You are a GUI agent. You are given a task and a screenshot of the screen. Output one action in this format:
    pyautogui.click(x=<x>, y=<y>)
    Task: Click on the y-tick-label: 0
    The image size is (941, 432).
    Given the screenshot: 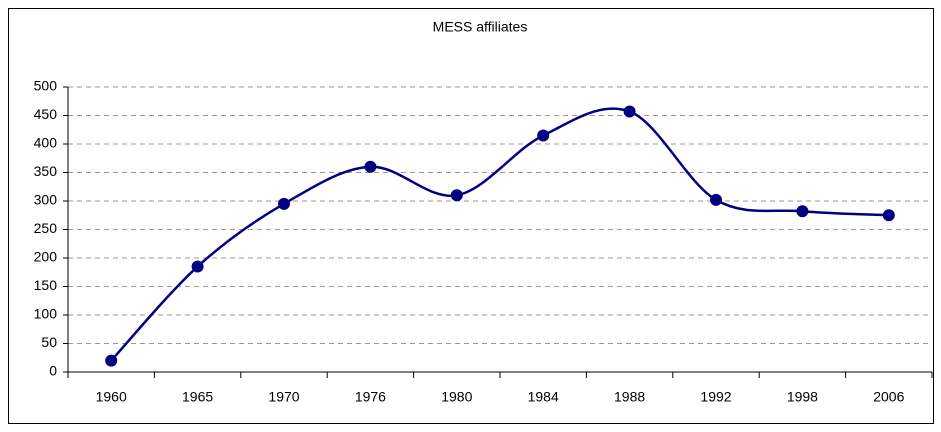 What is the action you would take?
    pyautogui.click(x=53, y=371)
    